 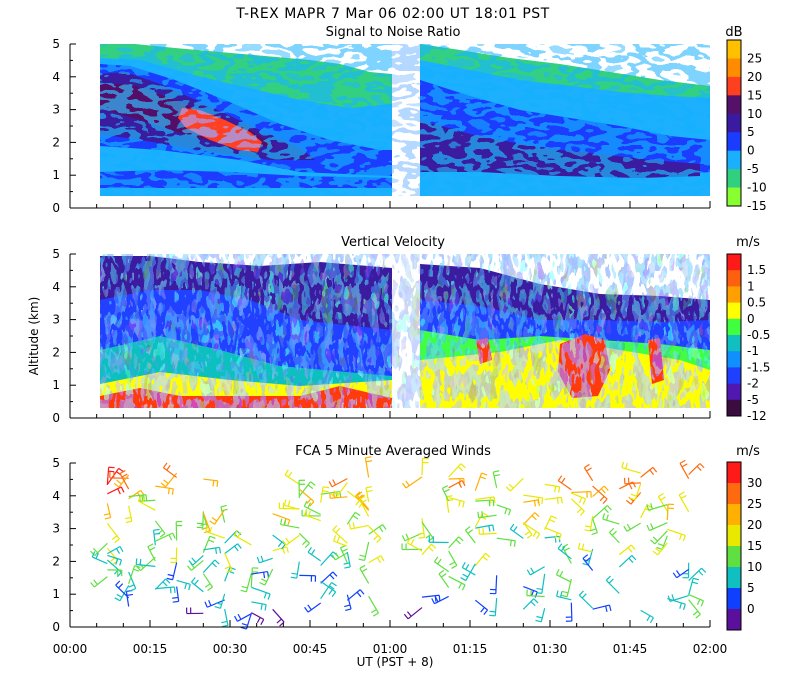 What do you see at coordinates (550, 649) in the screenshot?
I see `winds-xtick-label: 01:30` at bounding box center [550, 649].